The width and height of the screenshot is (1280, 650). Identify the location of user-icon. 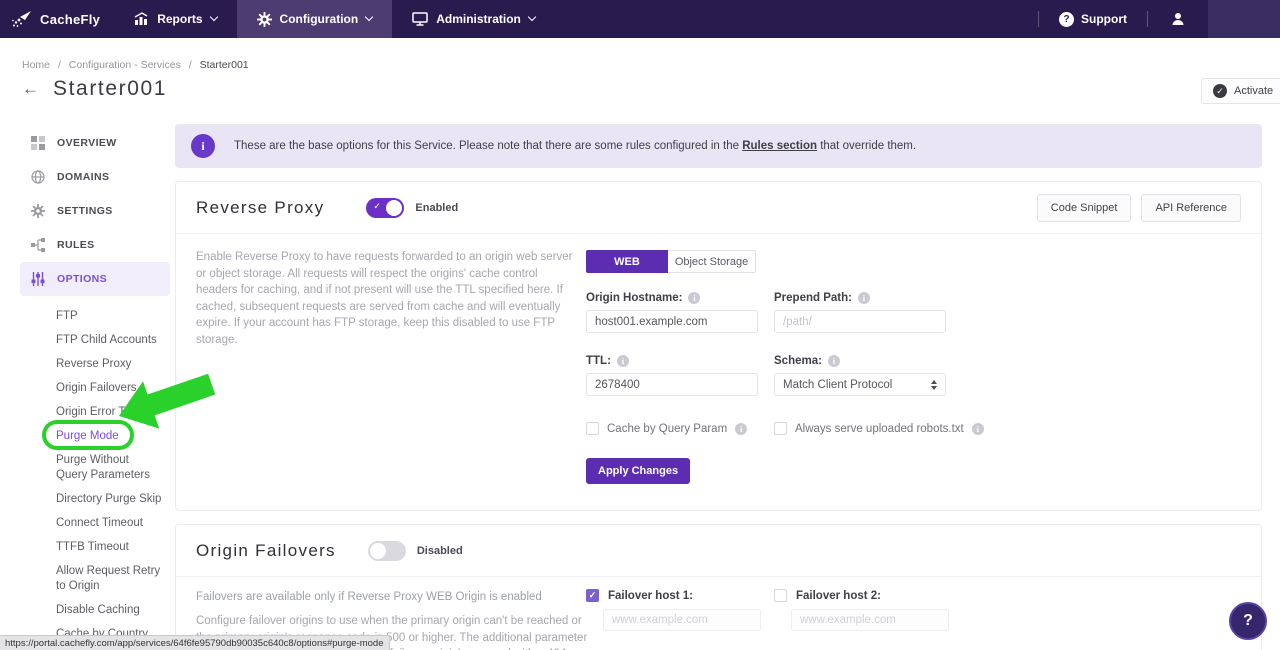
(1178, 19).